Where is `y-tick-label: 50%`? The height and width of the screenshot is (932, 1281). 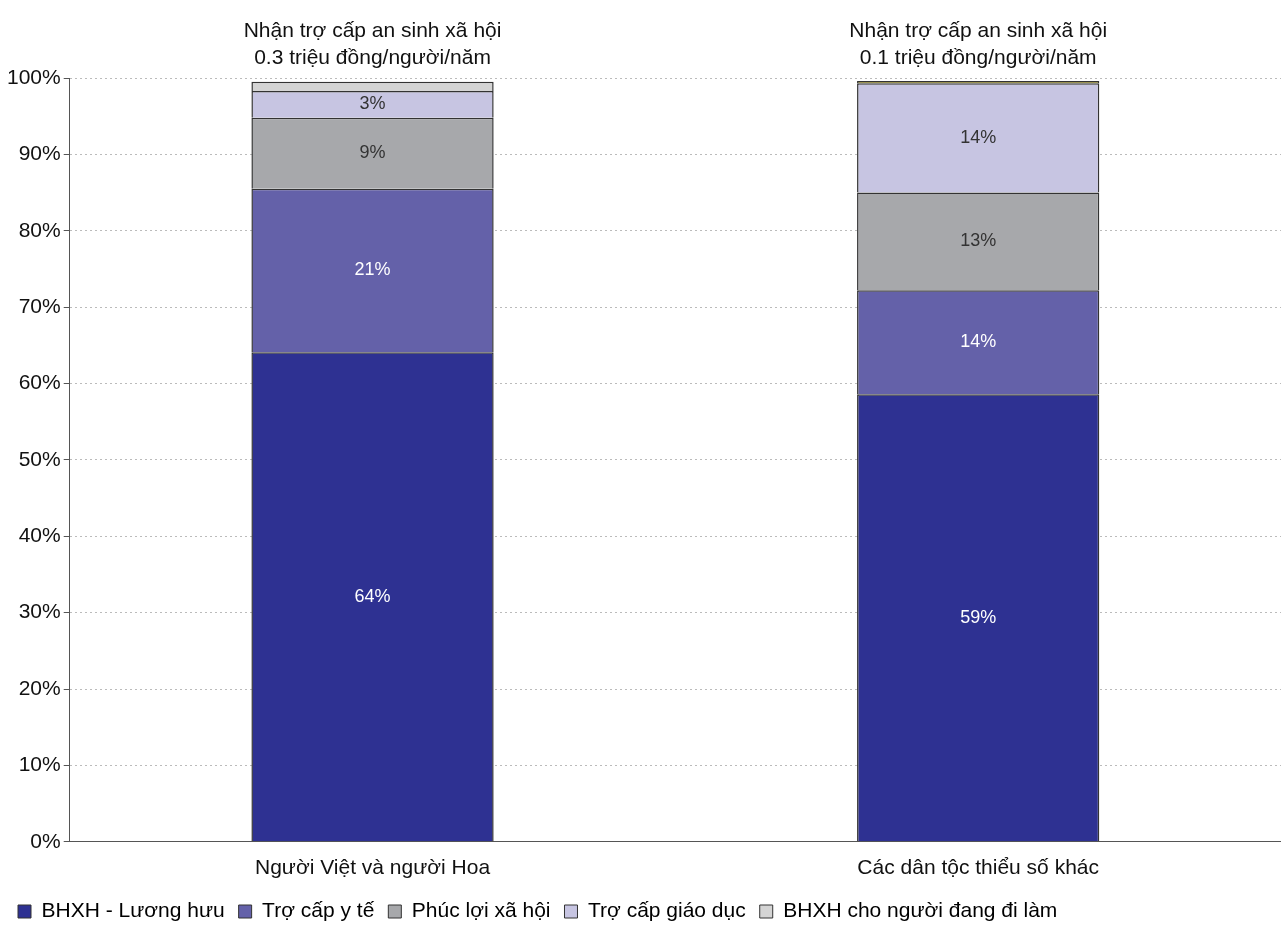
y-tick-label: 50% is located at coordinates (39, 458).